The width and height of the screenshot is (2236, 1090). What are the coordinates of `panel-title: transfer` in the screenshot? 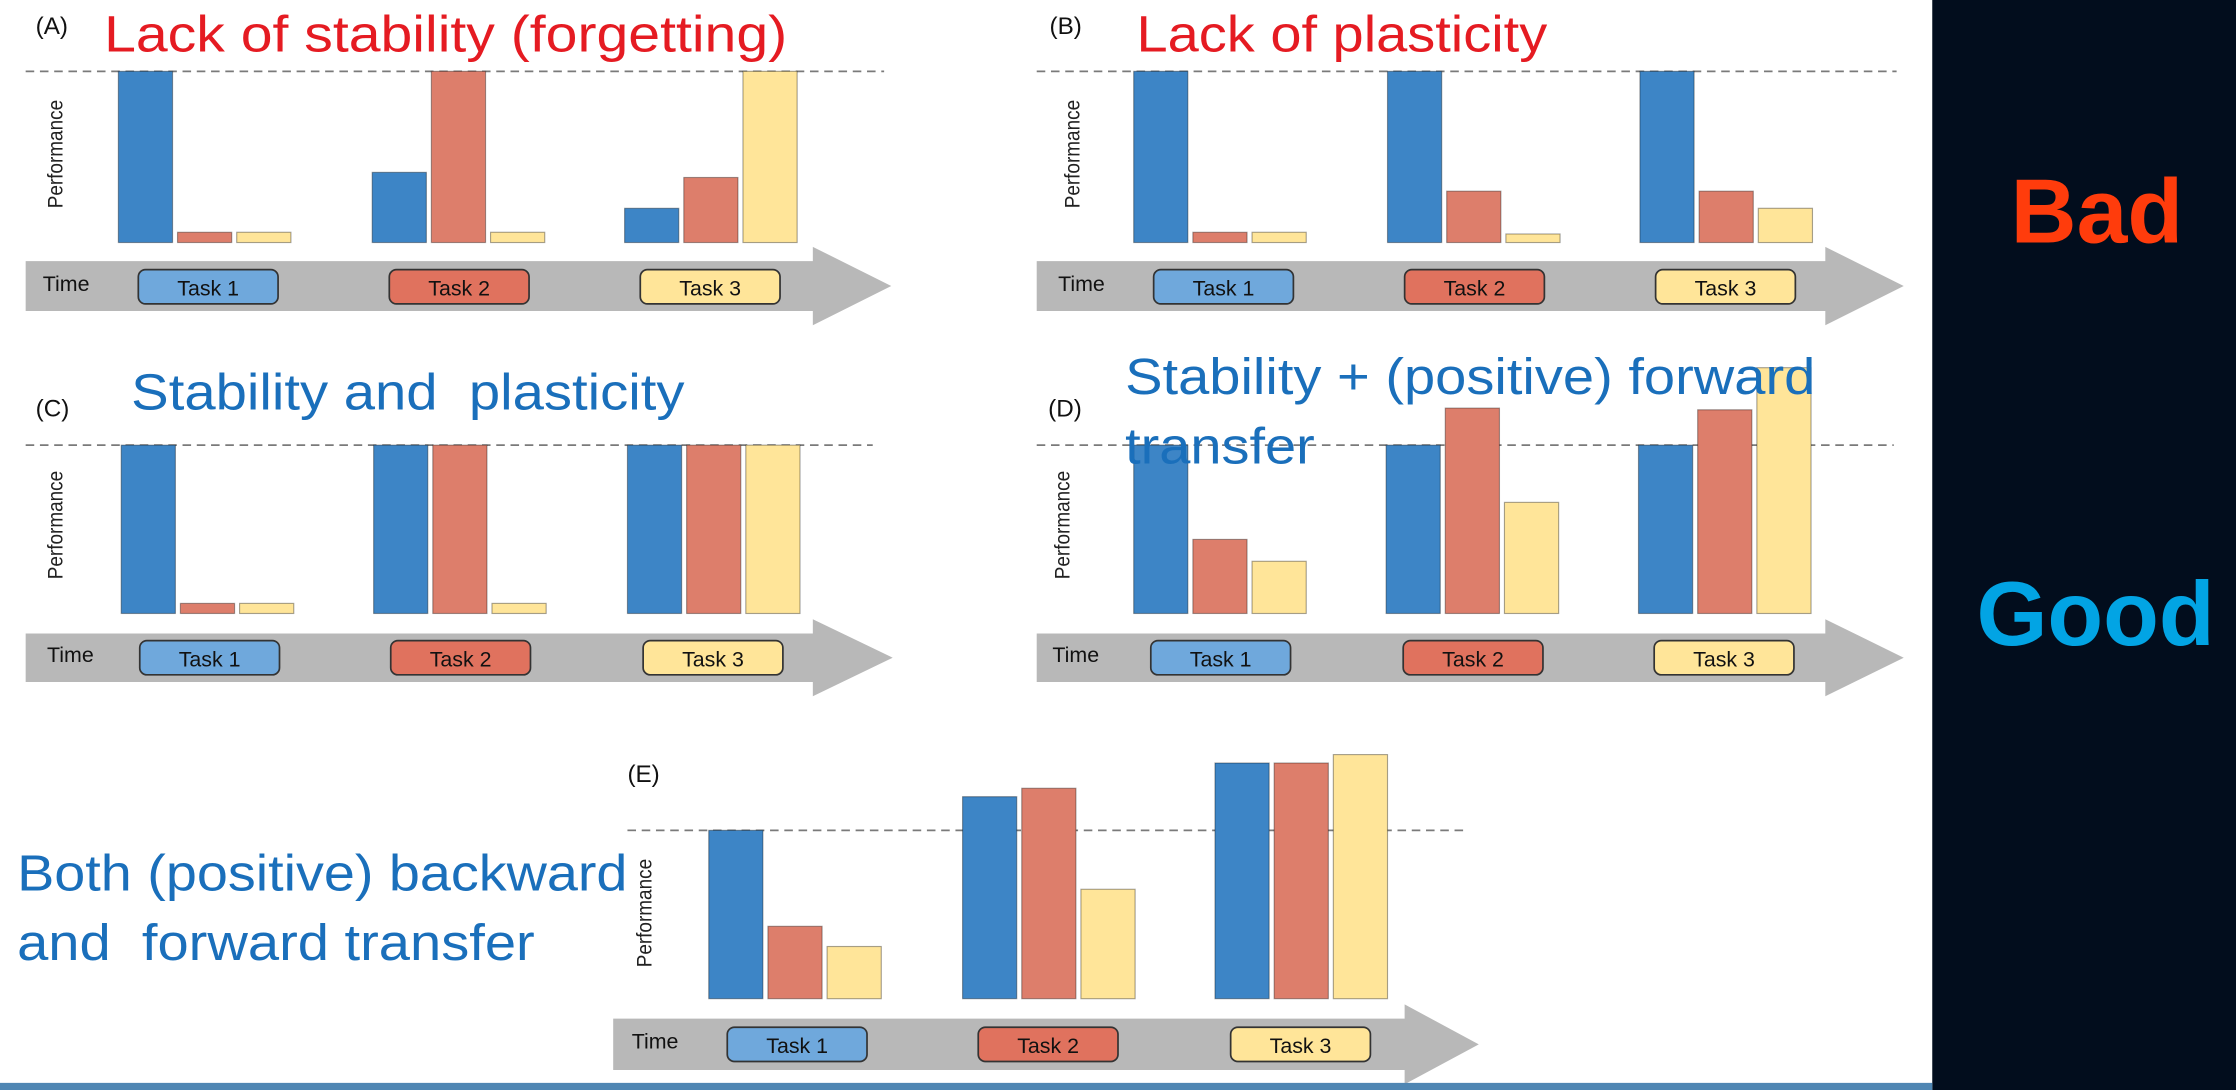 It's located at (1220, 446).